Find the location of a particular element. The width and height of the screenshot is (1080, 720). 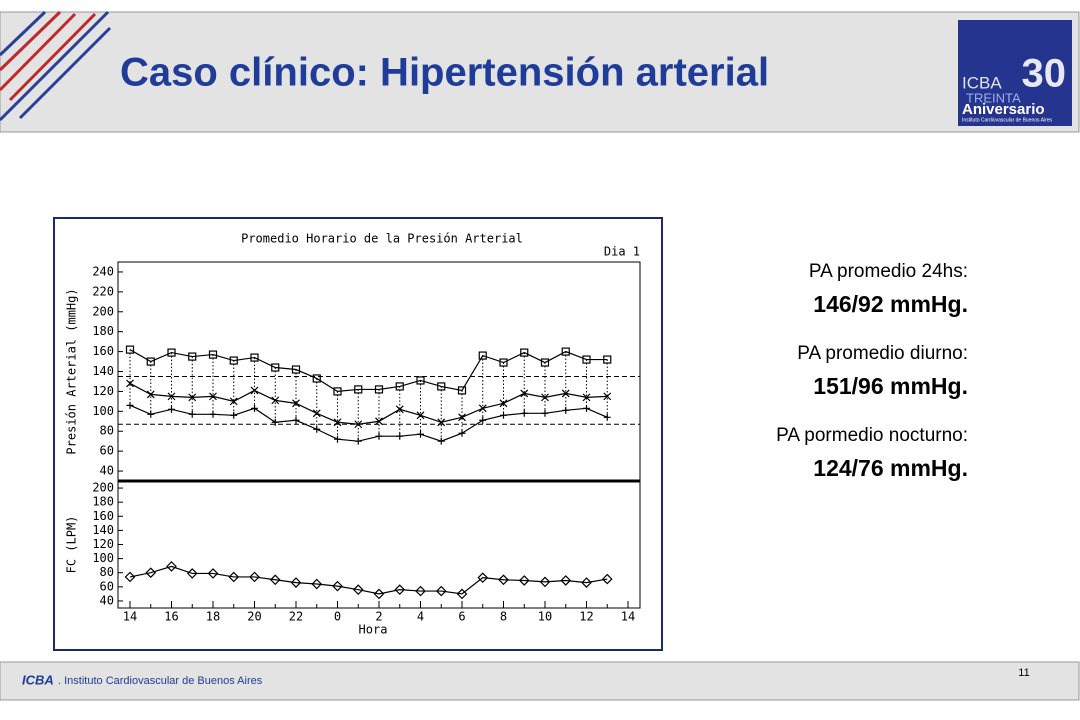

y-tick-label: 160 is located at coordinates (103, 351).